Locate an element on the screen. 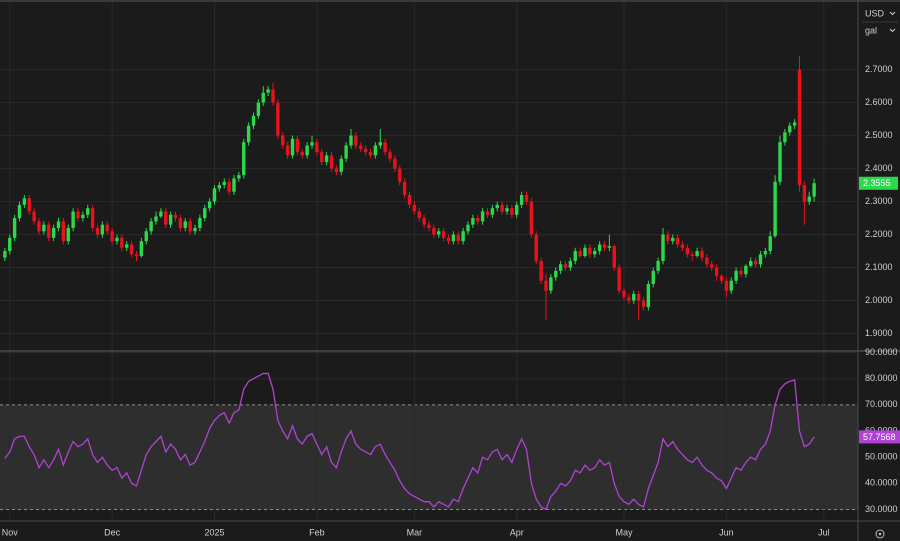  top-border is located at coordinates (450, 1).